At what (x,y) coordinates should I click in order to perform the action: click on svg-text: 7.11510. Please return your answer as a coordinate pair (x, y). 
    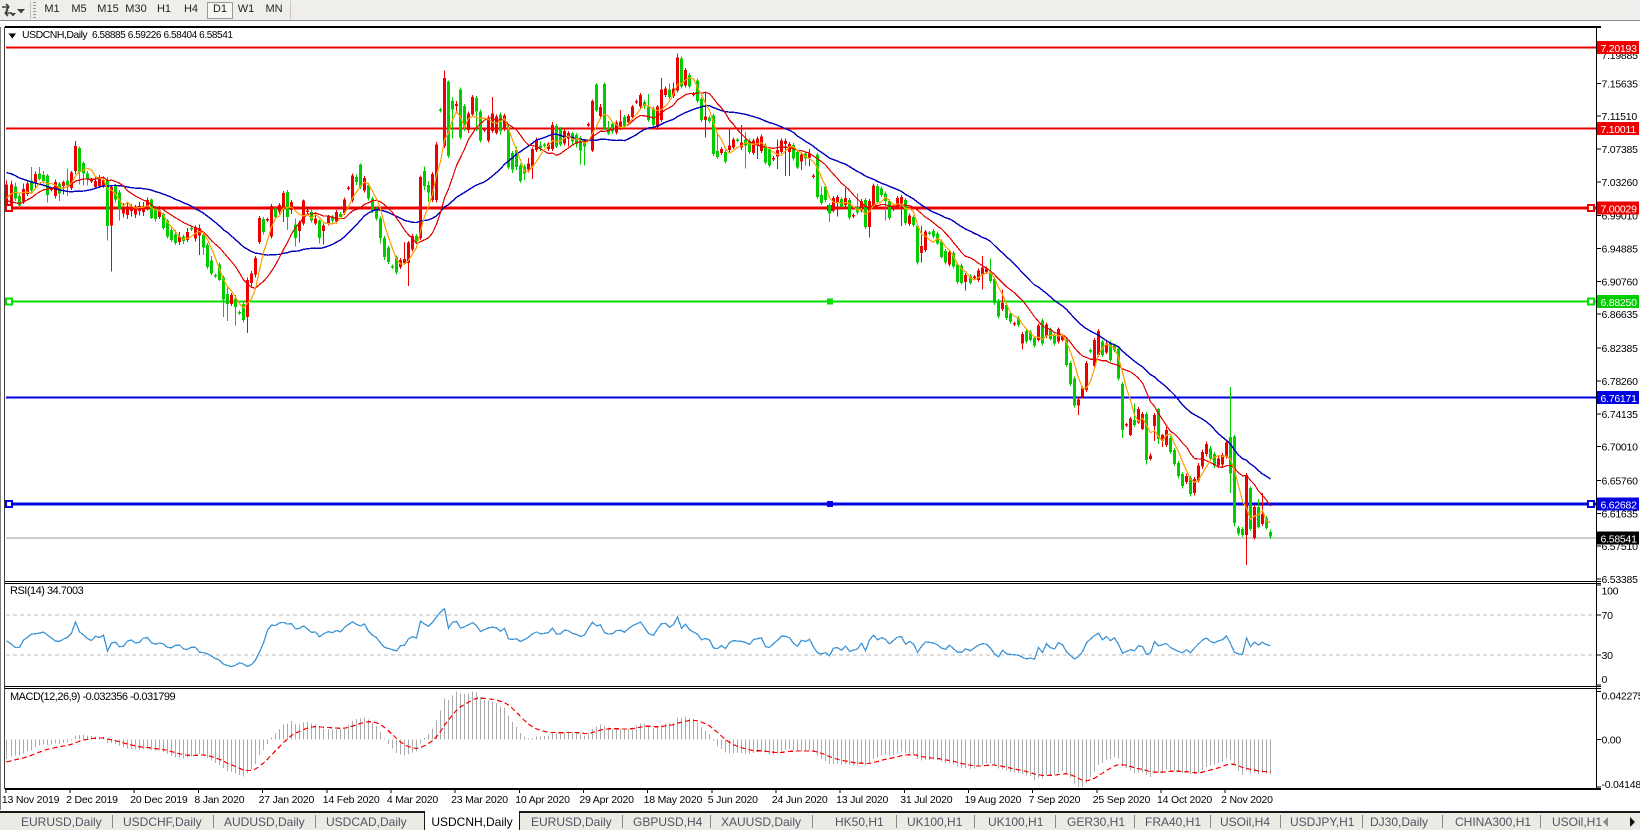
    Looking at the image, I should click on (1620, 117).